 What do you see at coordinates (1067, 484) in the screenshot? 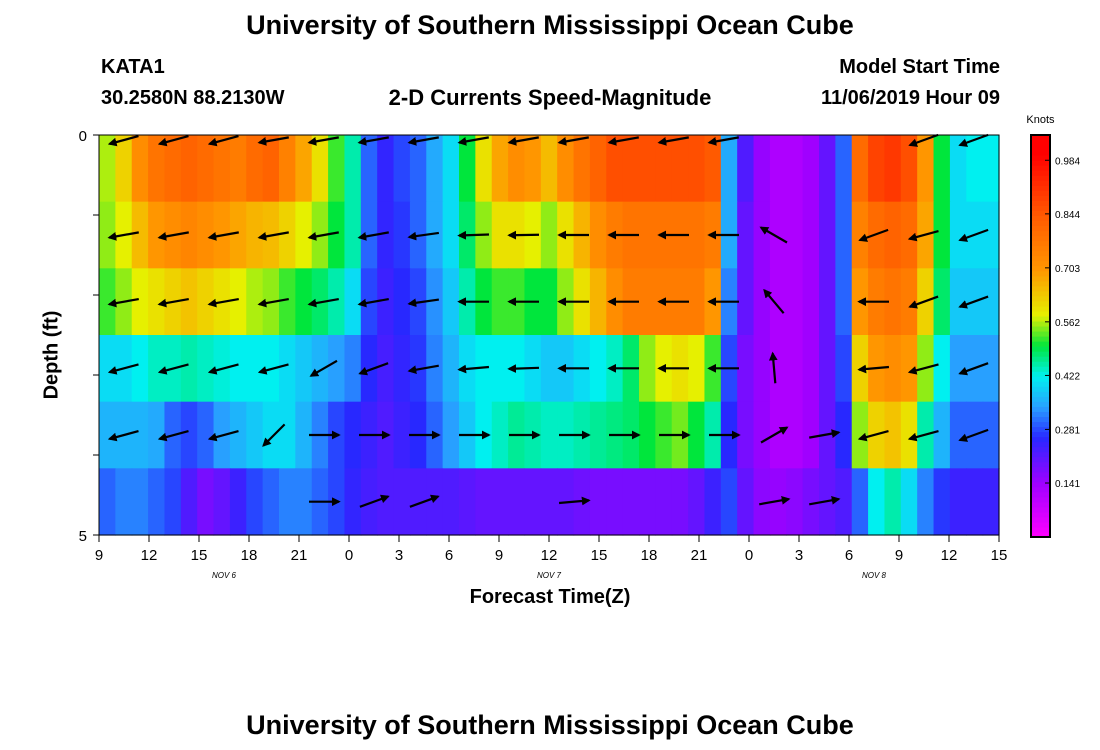
I see `colorbar-tick-label: 0.141` at bounding box center [1067, 484].